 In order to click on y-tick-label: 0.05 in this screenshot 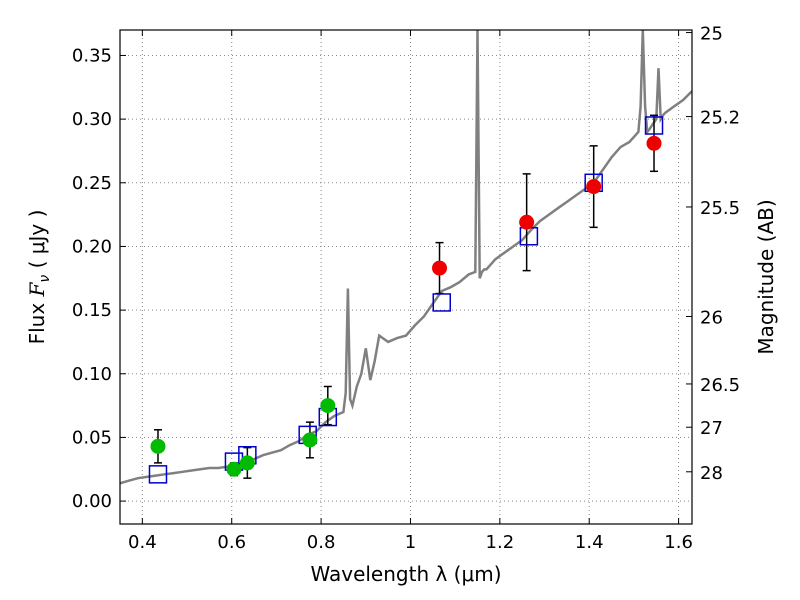, I will do `click(92, 437)`.